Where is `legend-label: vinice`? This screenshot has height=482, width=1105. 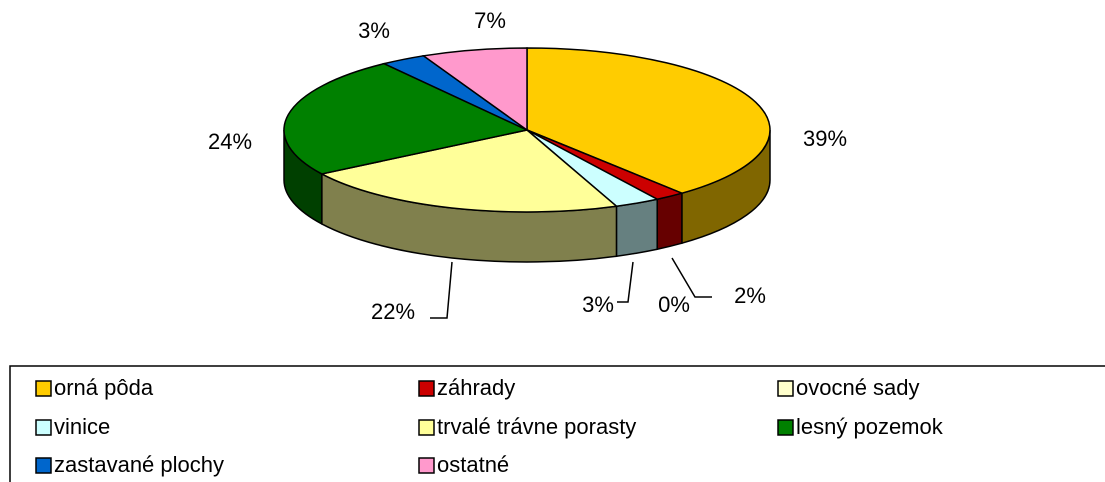 legend-label: vinice is located at coordinates (82, 426).